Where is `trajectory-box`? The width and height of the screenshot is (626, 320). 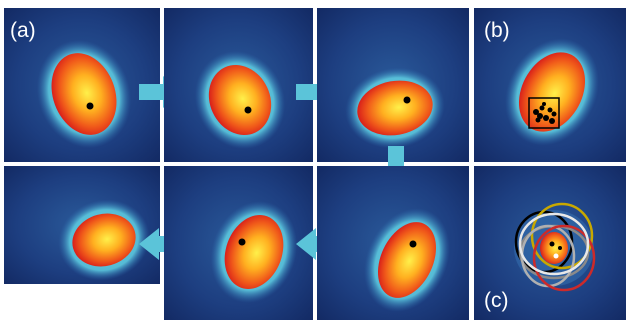 trajectory-box is located at coordinates (544, 113).